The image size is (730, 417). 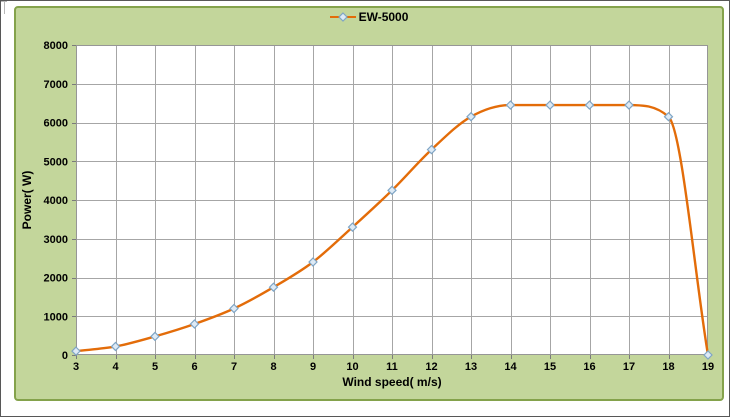 What do you see at coordinates (115, 367) in the screenshot?
I see `x-tick-label: 4` at bounding box center [115, 367].